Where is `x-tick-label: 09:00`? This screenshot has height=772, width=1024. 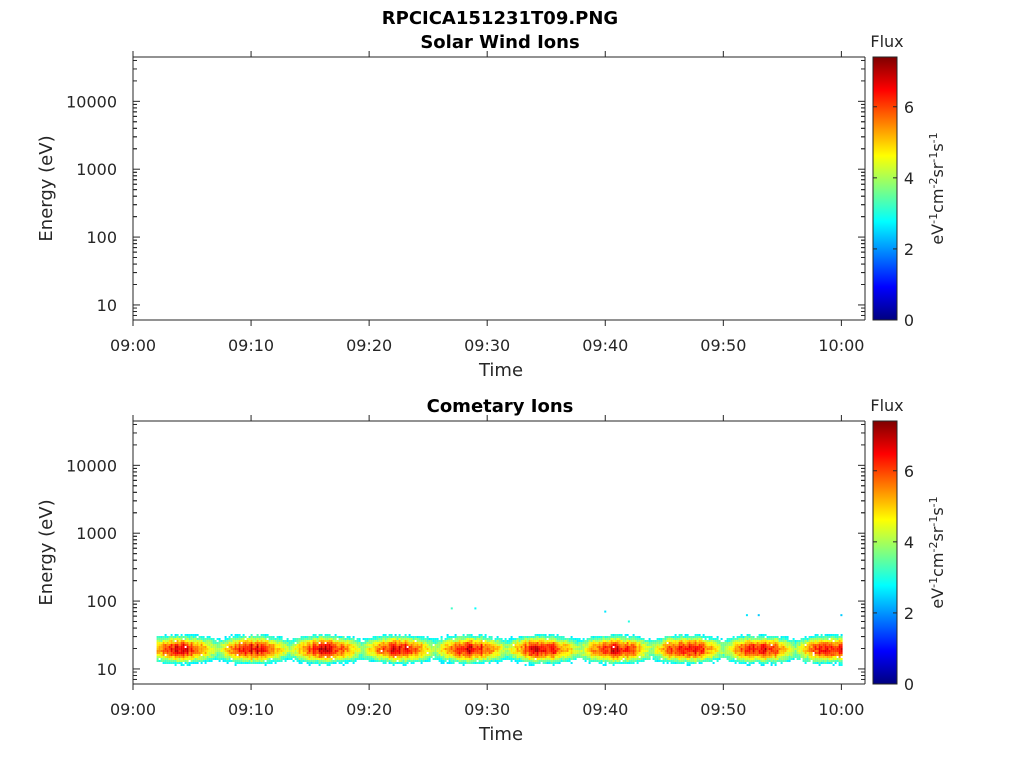
x-tick-label: 09:00 is located at coordinates (133, 709).